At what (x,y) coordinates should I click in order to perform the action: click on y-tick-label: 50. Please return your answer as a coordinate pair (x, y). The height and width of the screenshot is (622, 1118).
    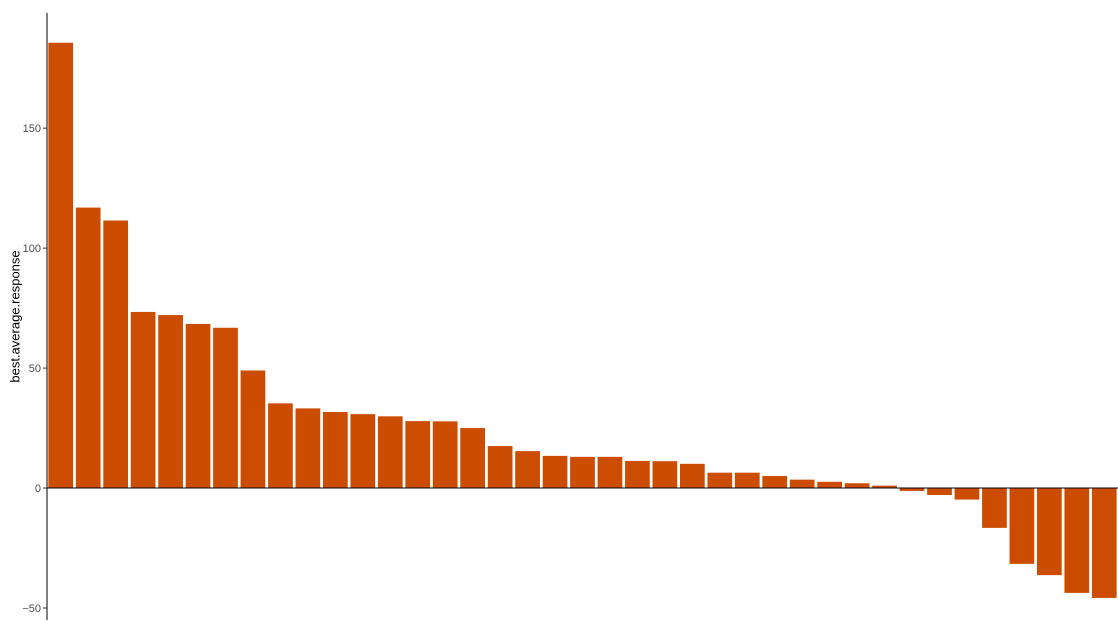
    Looking at the image, I should click on (35, 369).